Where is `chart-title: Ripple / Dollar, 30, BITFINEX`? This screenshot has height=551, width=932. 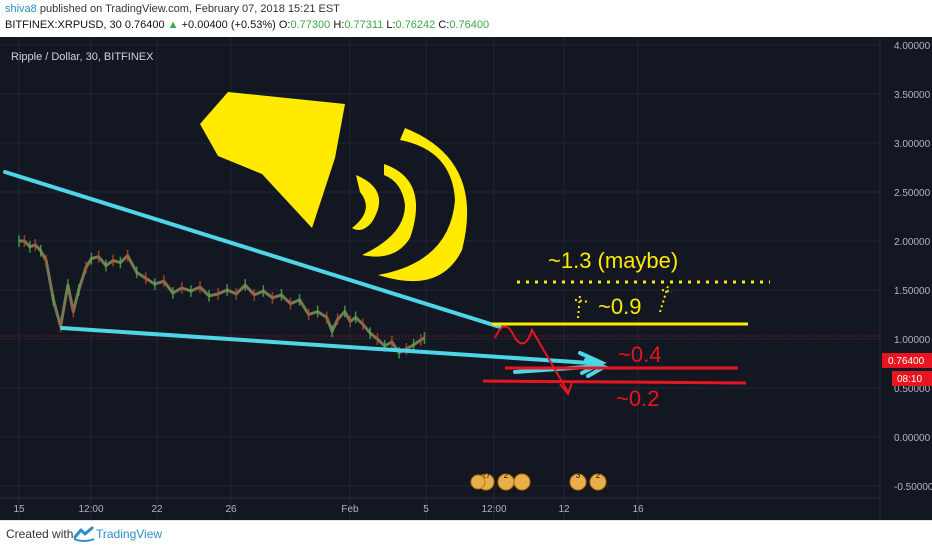 chart-title: Ripple / Dollar, 30, BITFINEX is located at coordinates (82, 57).